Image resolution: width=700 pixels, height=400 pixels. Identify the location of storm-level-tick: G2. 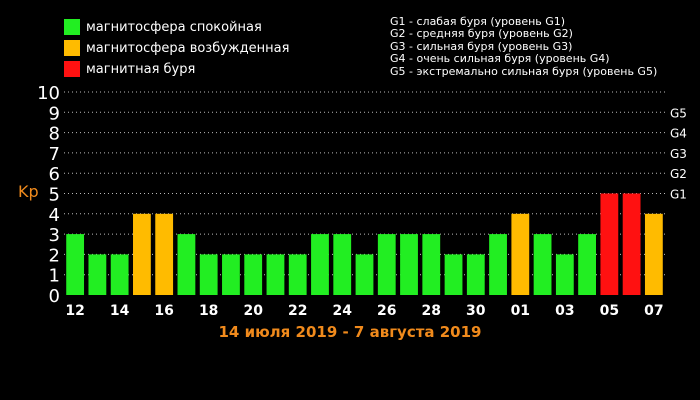
(678, 174).